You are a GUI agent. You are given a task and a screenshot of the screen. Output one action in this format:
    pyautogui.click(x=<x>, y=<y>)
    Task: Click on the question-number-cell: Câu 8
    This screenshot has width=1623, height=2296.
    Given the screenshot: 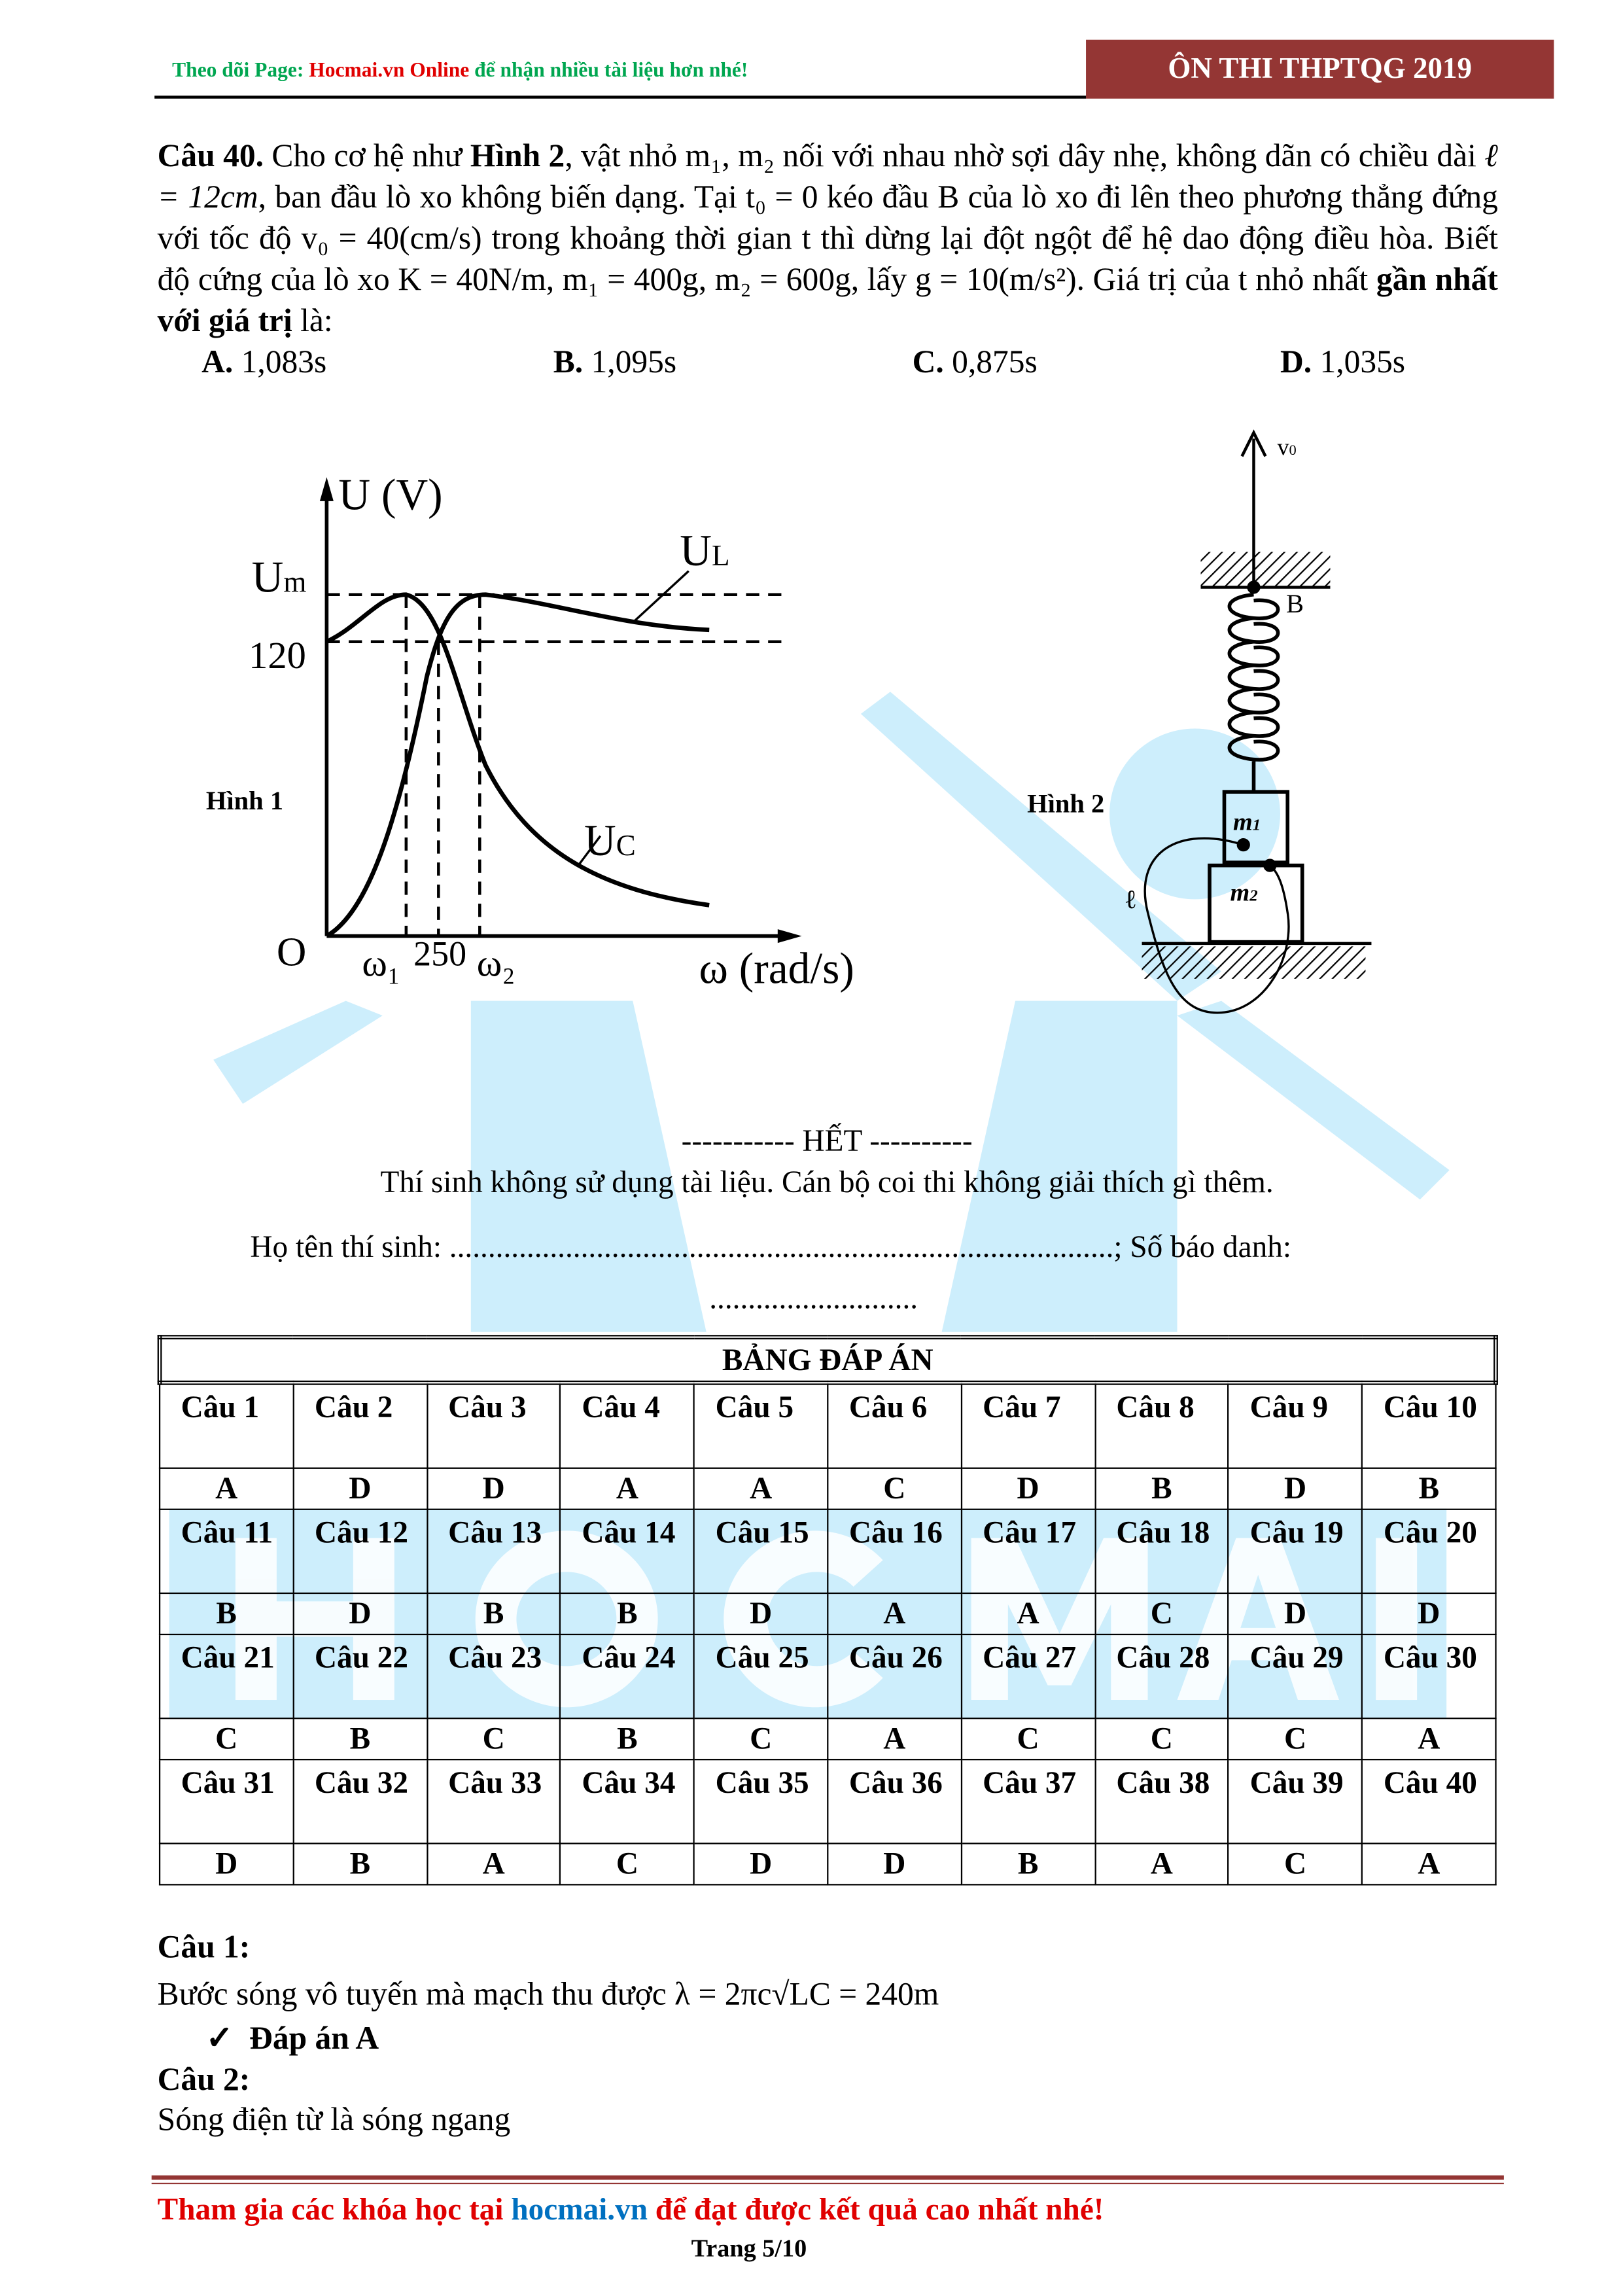 What is the action you would take?
    pyautogui.click(x=1162, y=1426)
    